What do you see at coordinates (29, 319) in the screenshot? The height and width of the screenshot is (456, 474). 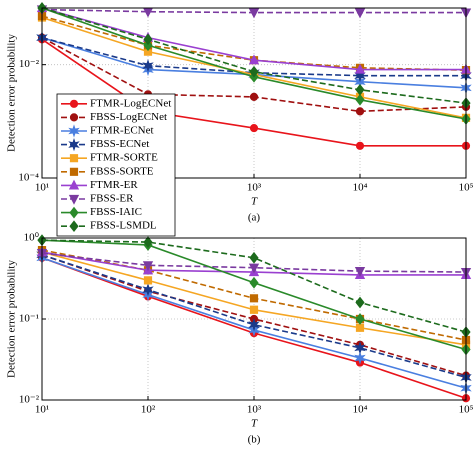 I see `y-tick-label: 10⁻¹` at bounding box center [29, 319].